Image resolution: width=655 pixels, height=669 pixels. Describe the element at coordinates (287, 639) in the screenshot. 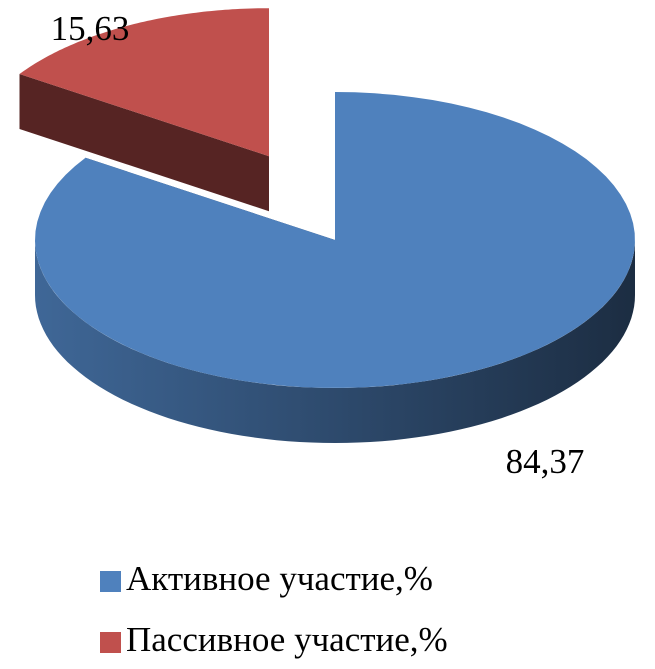

I see `legend-label: Пассивное участие,%` at that location.